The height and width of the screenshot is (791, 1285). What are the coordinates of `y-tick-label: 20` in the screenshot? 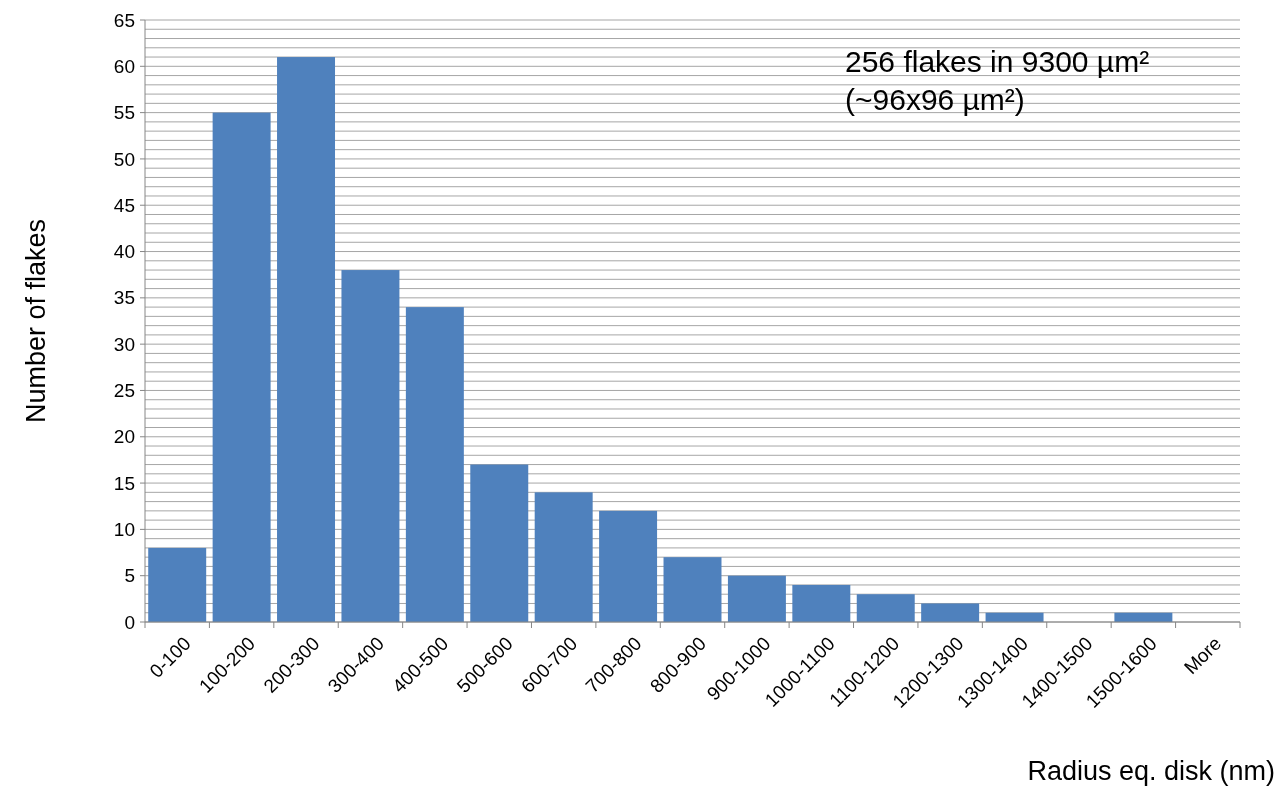 It's located at (124, 437).